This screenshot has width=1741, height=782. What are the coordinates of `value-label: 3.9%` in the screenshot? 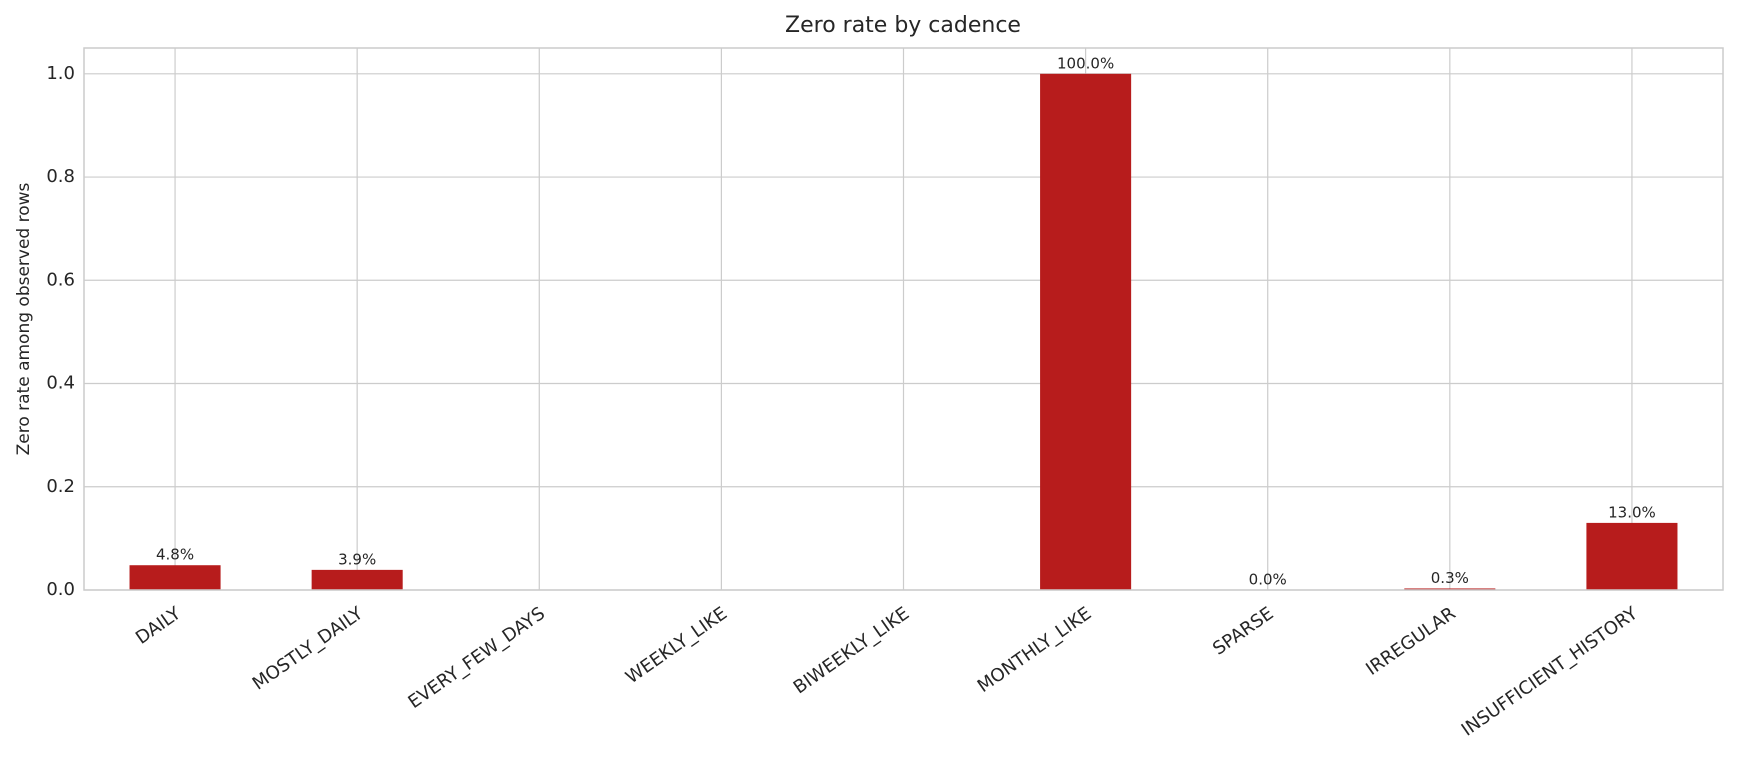 It's located at (357, 559).